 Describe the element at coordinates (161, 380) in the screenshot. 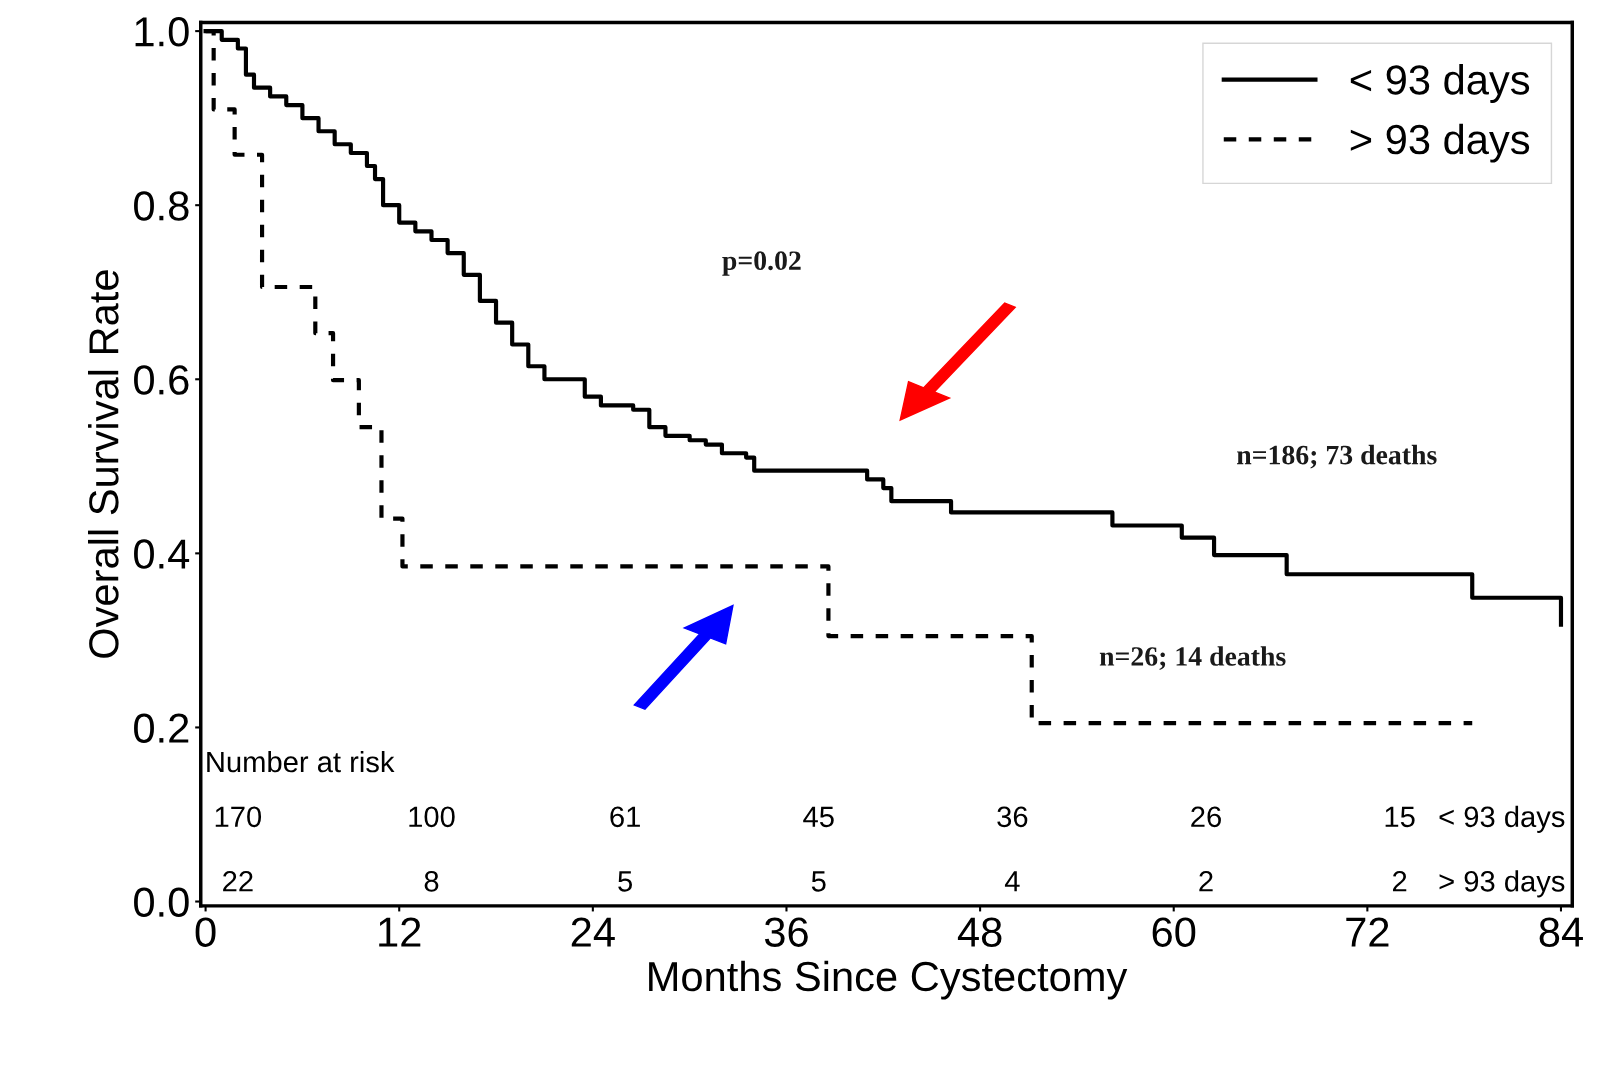

I see `y-tick-label: 0.6` at that location.